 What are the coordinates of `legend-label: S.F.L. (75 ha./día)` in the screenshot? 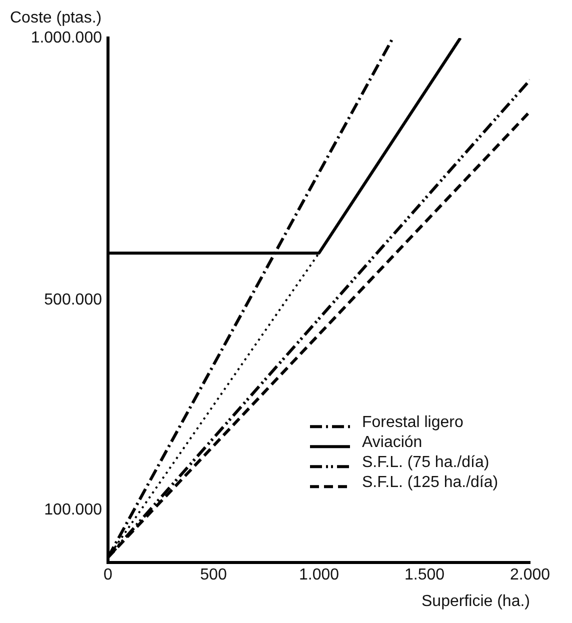 It's located at (426, 463).